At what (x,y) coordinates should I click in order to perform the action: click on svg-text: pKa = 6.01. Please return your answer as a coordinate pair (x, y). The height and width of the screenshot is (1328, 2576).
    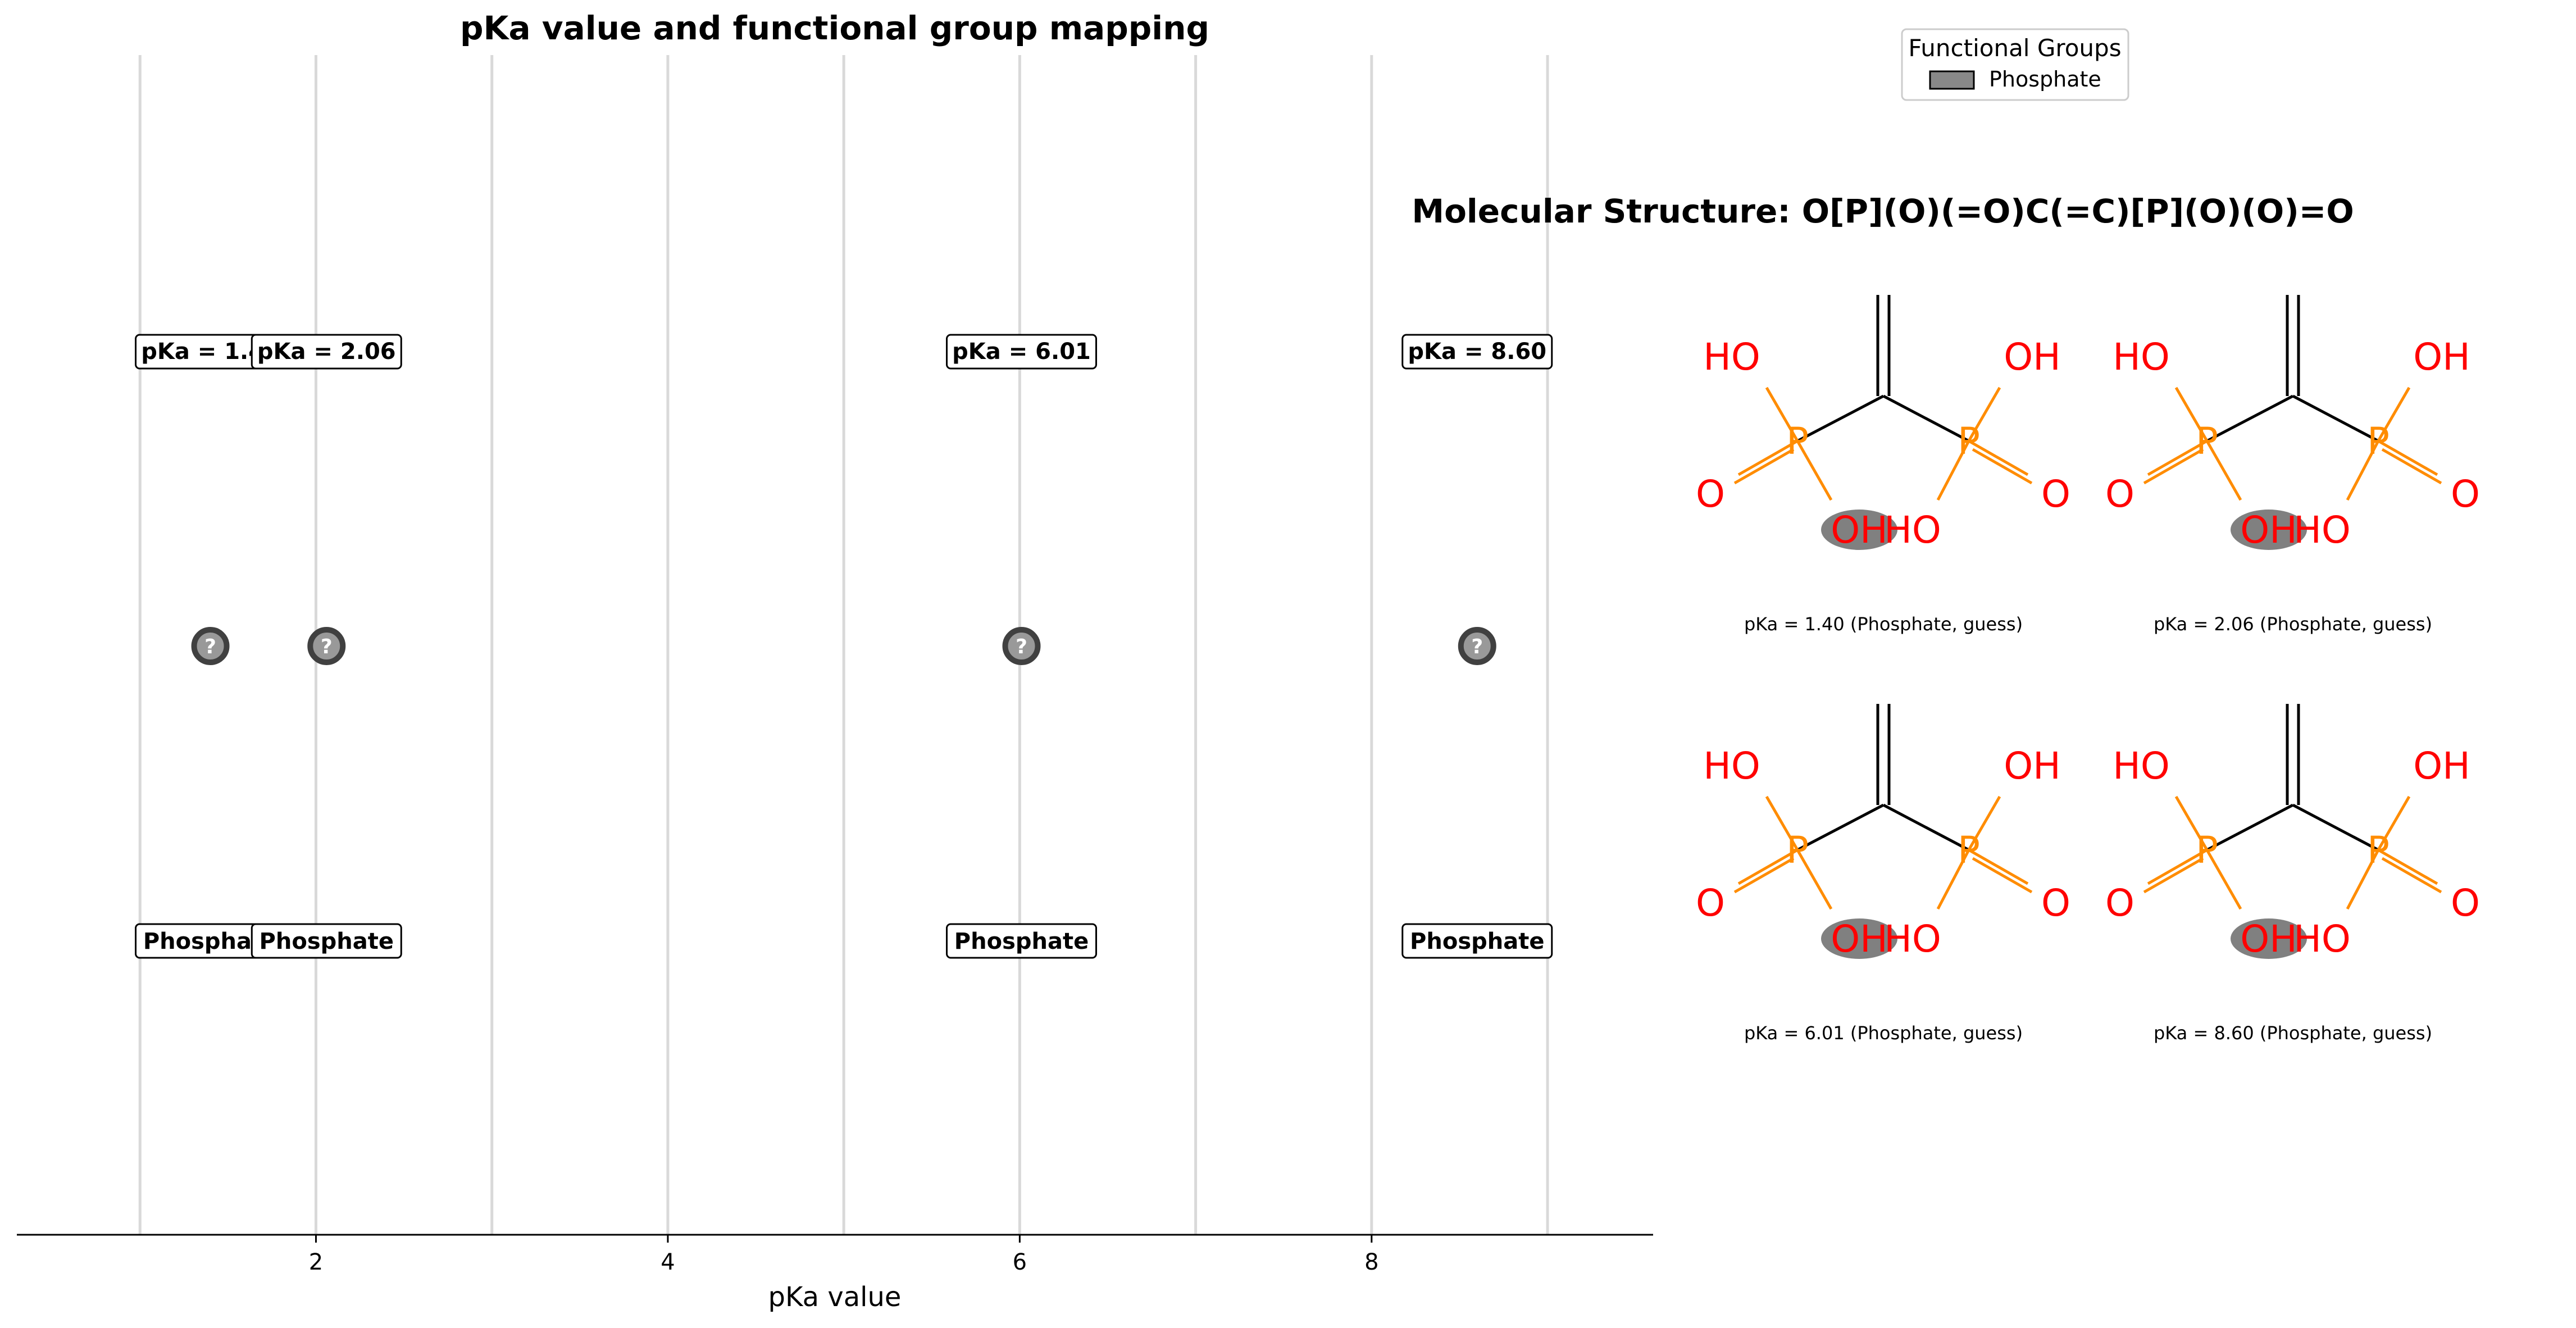
    Looking at the image, I should click on (1021, 352).